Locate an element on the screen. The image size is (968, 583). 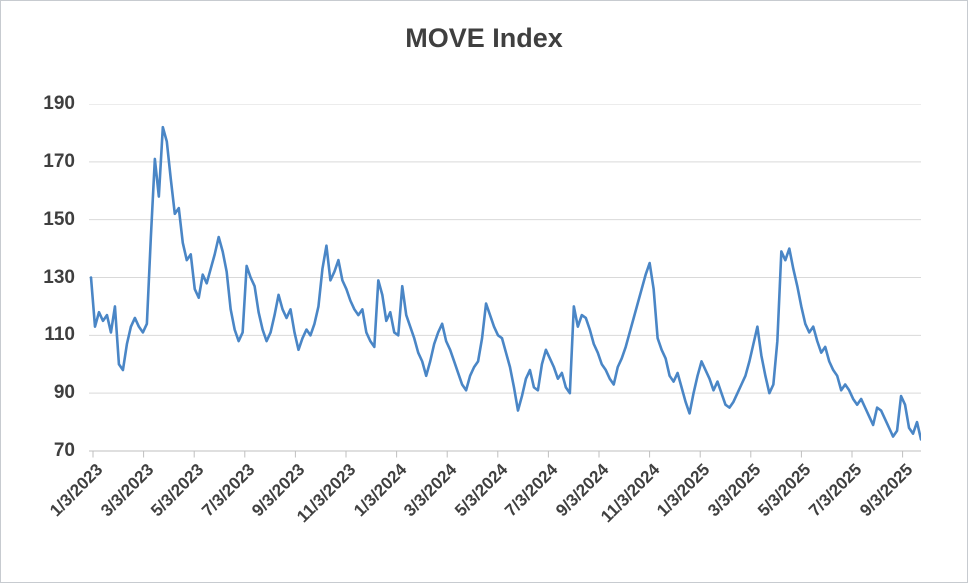
x-tick-marks is located at coordinates (498, 454).